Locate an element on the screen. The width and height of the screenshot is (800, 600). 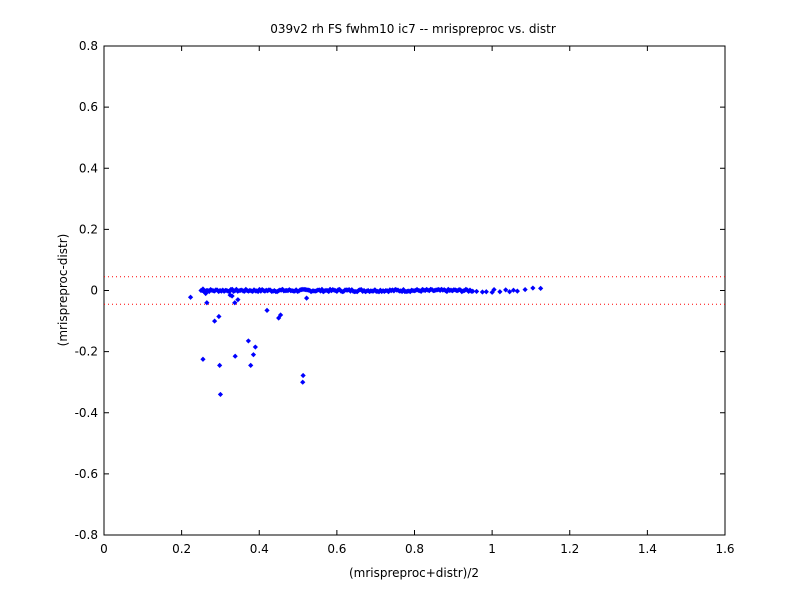
x-tick-label: 1.4 is located at coordinates (647, 549).